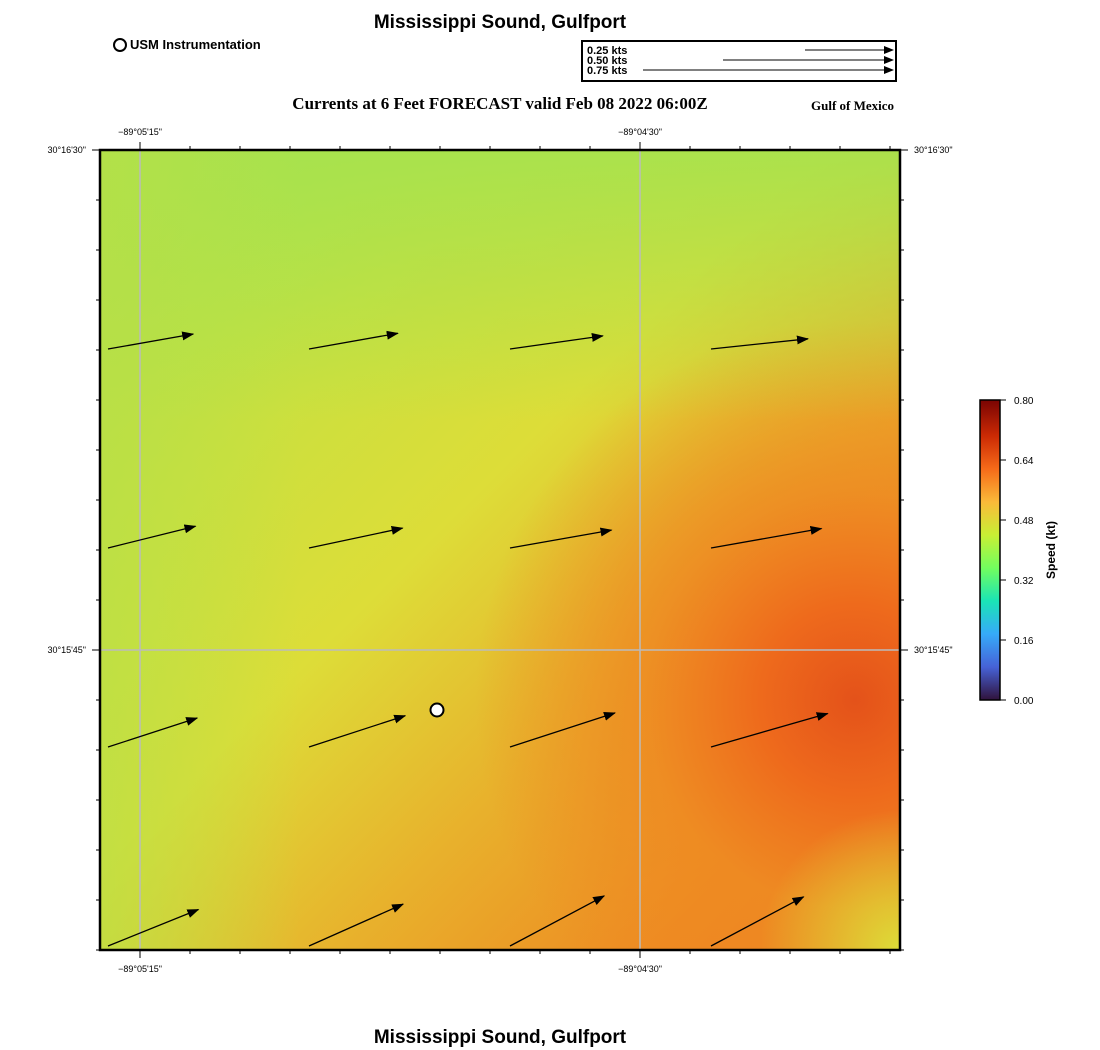 Image resolution: width=1100 pixels, height=1050 pixels. I want to click on x-top-label-1: −89°05'15", so click(140, 132).